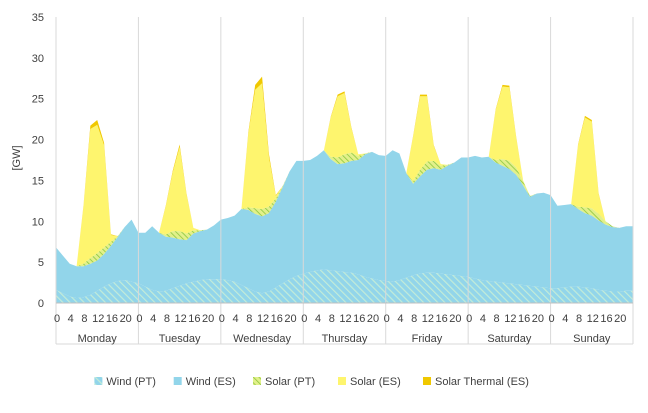  I want to click on day-label: Friday, so click(427, 339).